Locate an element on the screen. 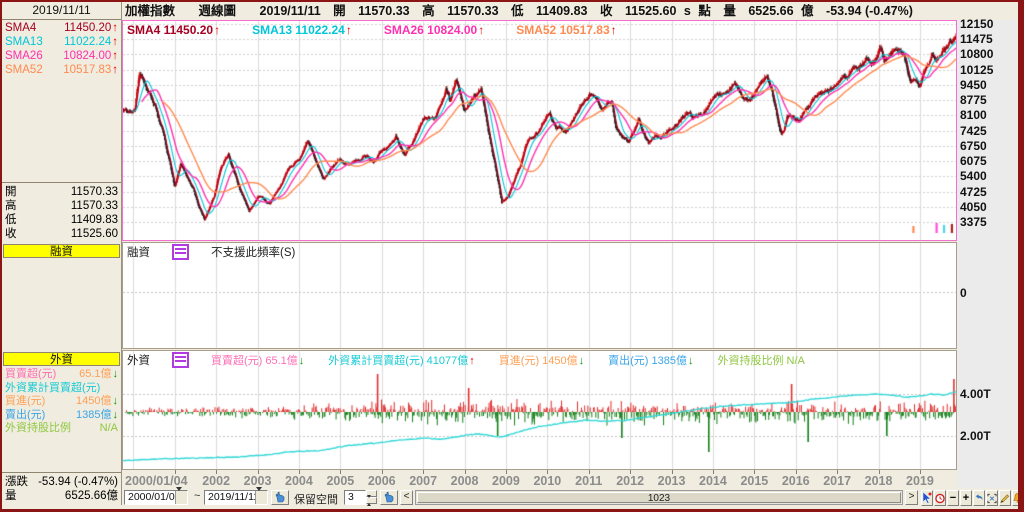 The height and width of the screenshot is (512, 1024). margin-zero-label: 0 is located at coordinates (963, 293).